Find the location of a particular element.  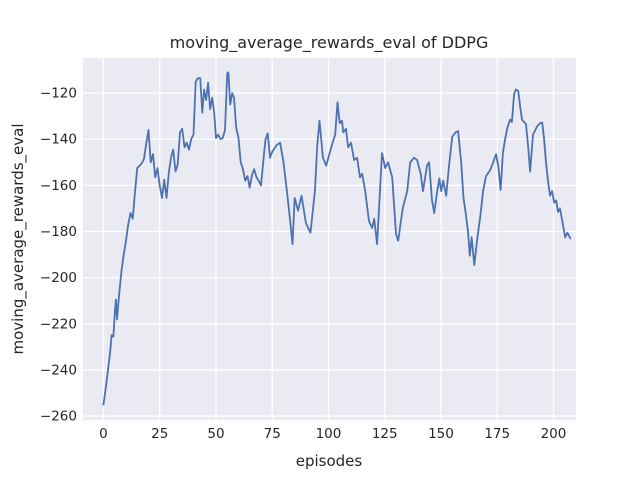

x-tick-label: 75 is located at coordinates (272, 434).